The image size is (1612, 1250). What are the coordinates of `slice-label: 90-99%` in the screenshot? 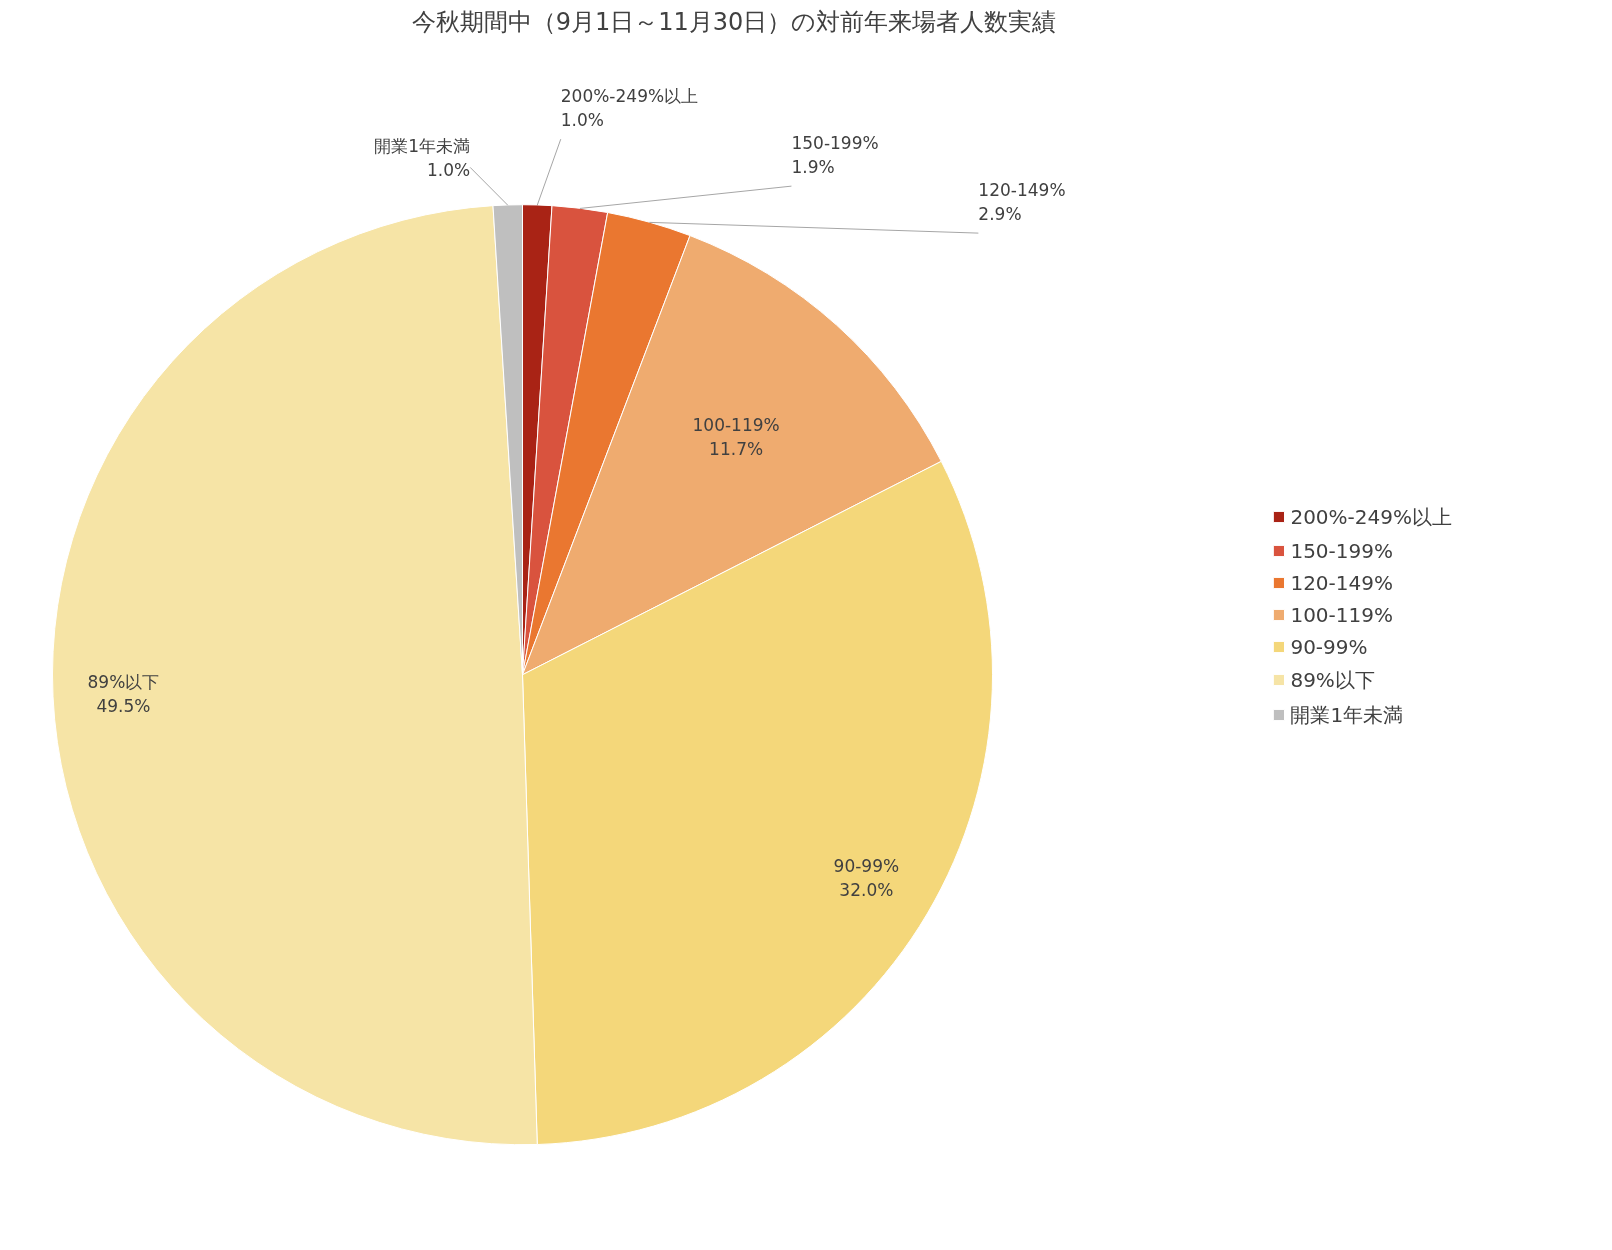 It's located at (866, 866).